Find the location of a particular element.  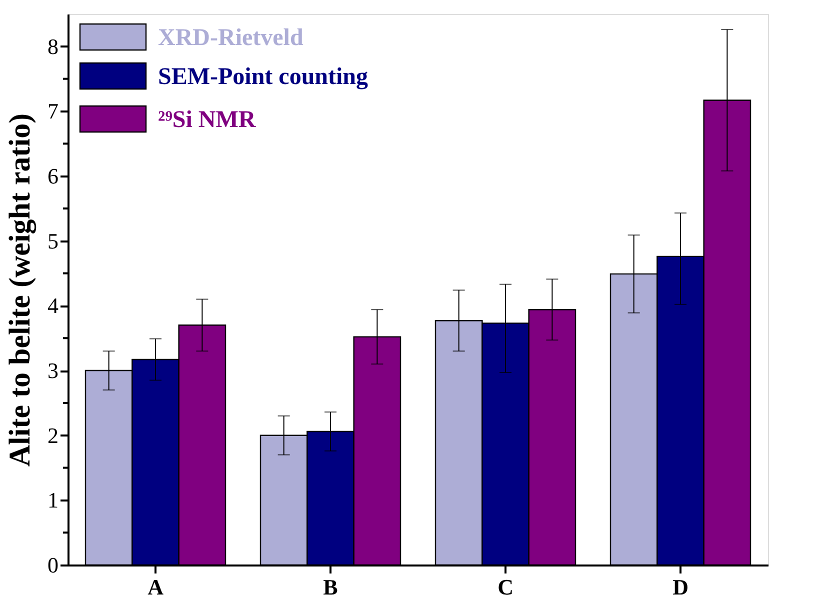

x-tick-label: B is located at coordinates (330, 587).